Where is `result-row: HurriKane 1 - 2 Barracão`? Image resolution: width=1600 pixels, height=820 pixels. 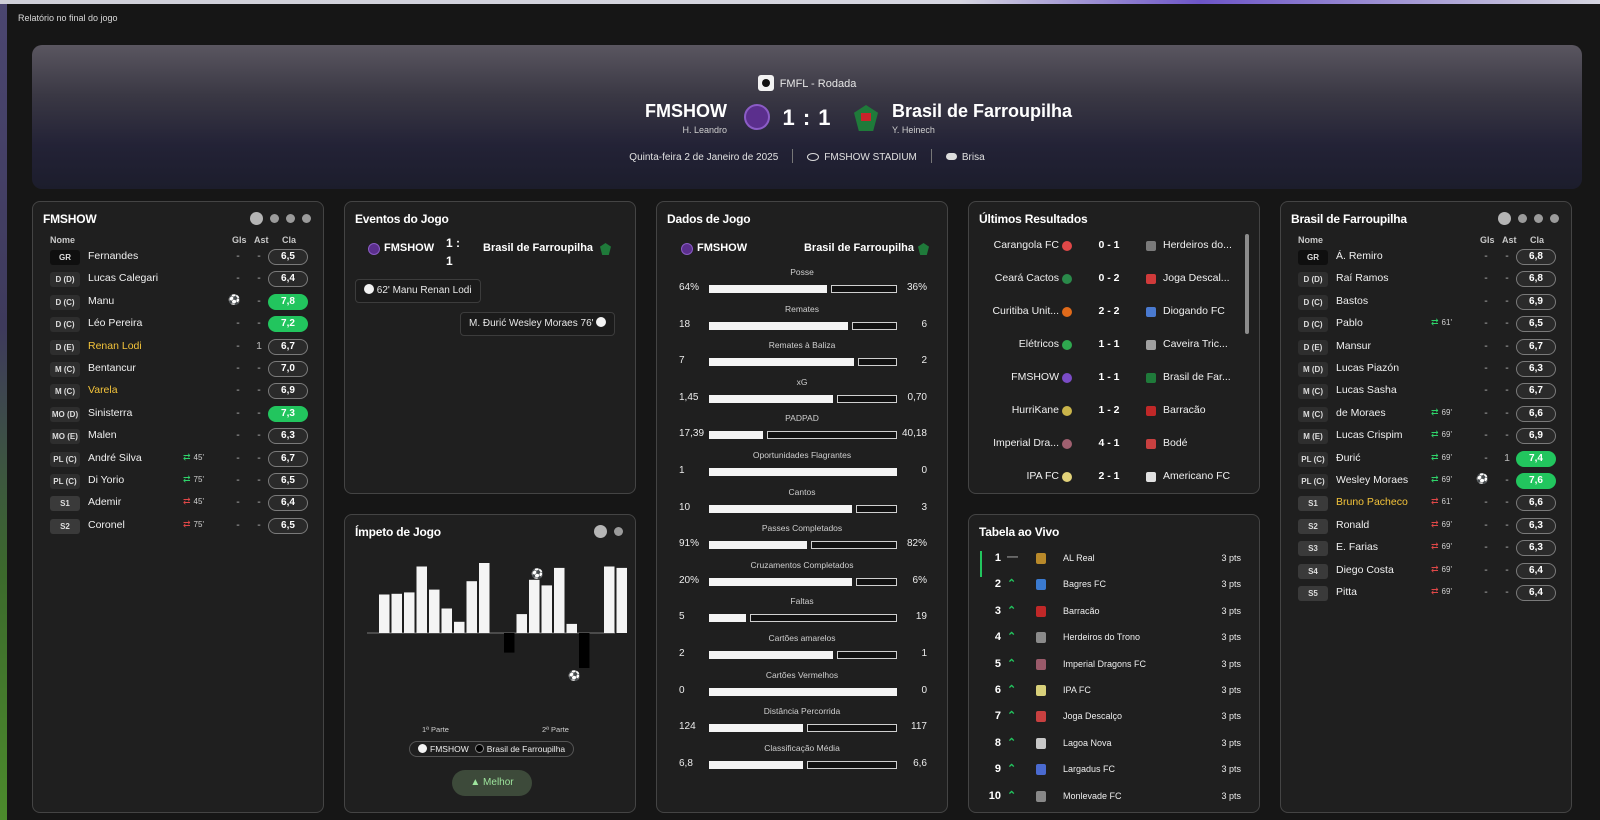
result-row: HurriKane 1 - 2 Barracão is located at coordinates (1114, 411).